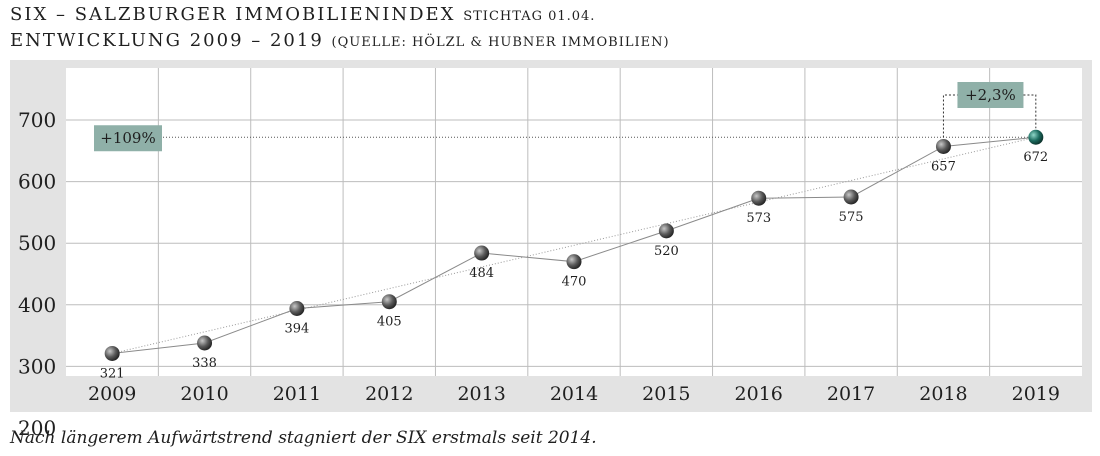 The image size is (1100, 456). What do you see at coordinates (759, 394) in the screenshot?
I see `x-tick-label: 2016` at bounding box center [759, 394].